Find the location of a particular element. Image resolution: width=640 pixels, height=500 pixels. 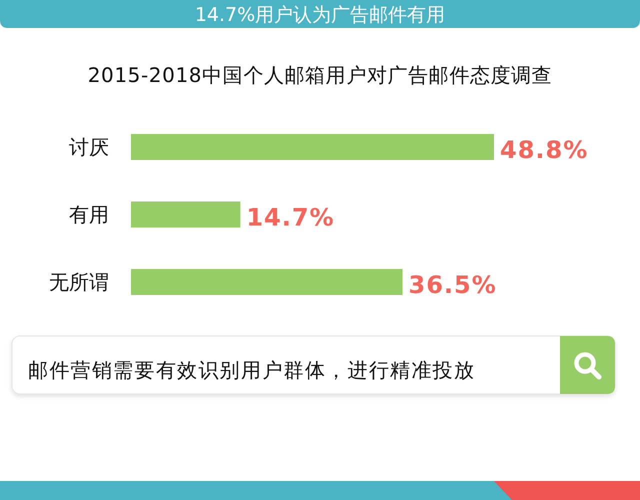

y-tick-label: 有用 is located at coordinates (89, 214).